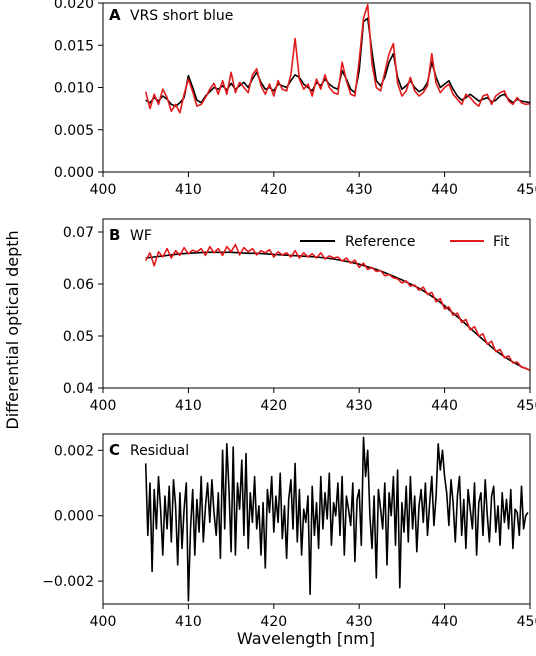 The image size is (536, 656). Describe the element at coordinates (380, 242) in the screenshot. I see `legend-label-reference: Reference` at that location.